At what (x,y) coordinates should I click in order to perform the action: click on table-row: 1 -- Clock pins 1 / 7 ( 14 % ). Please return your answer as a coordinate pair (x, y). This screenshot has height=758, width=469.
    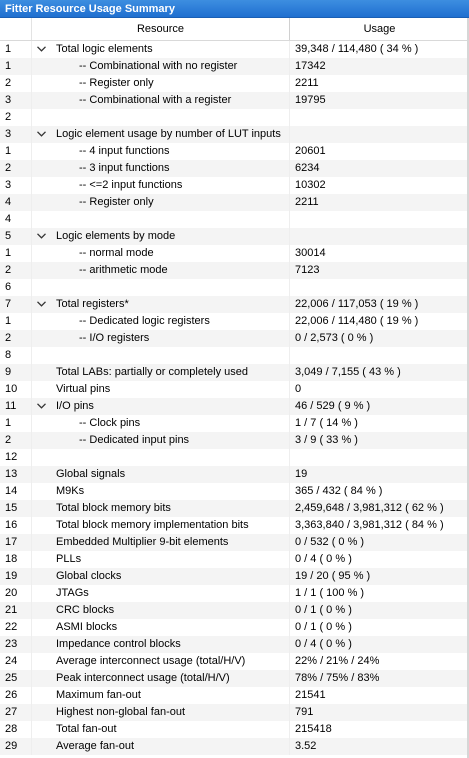
    Looking at the image, I should click on (234, 423).